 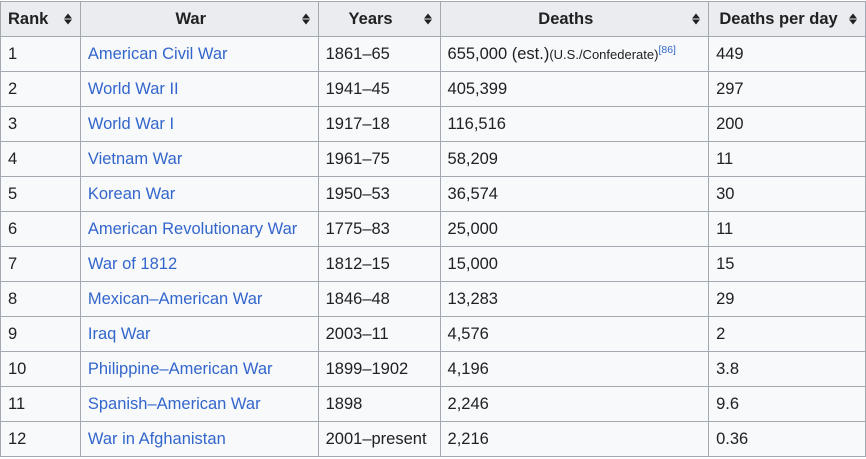 I want to click on deaths-value: 4,196, so click(x=468, y=368).